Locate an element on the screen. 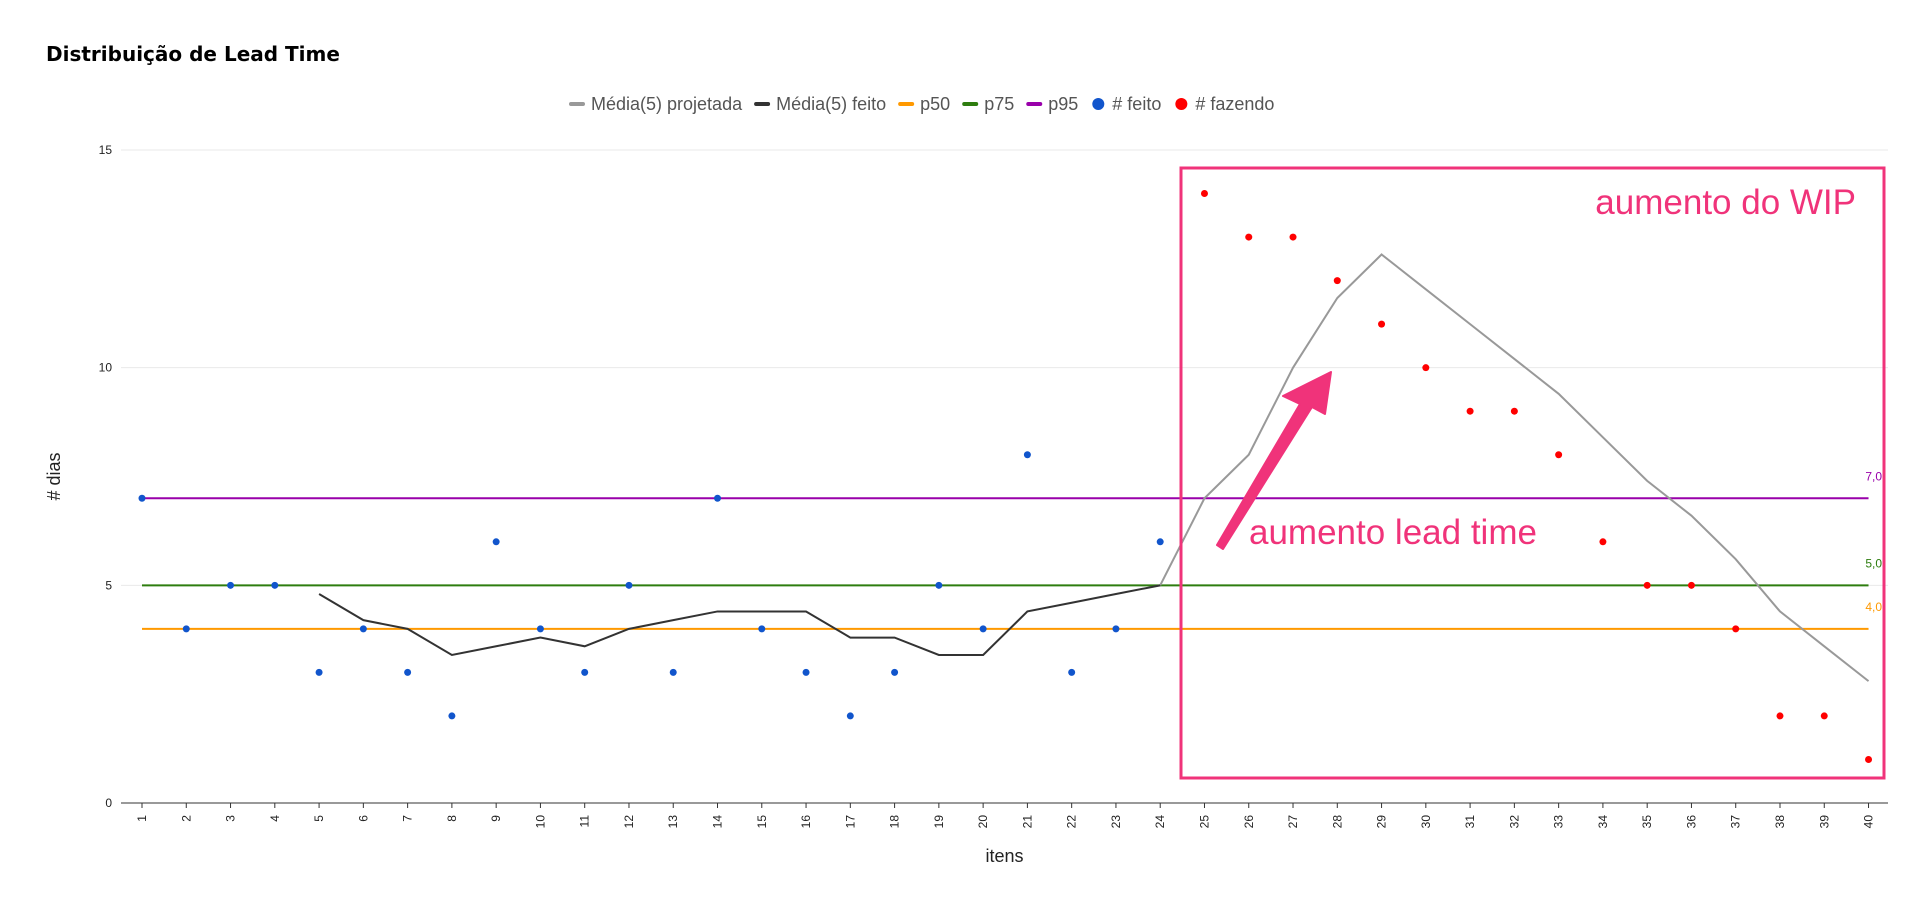  x-tick-label: 18 is located at coordinates (895, 822).